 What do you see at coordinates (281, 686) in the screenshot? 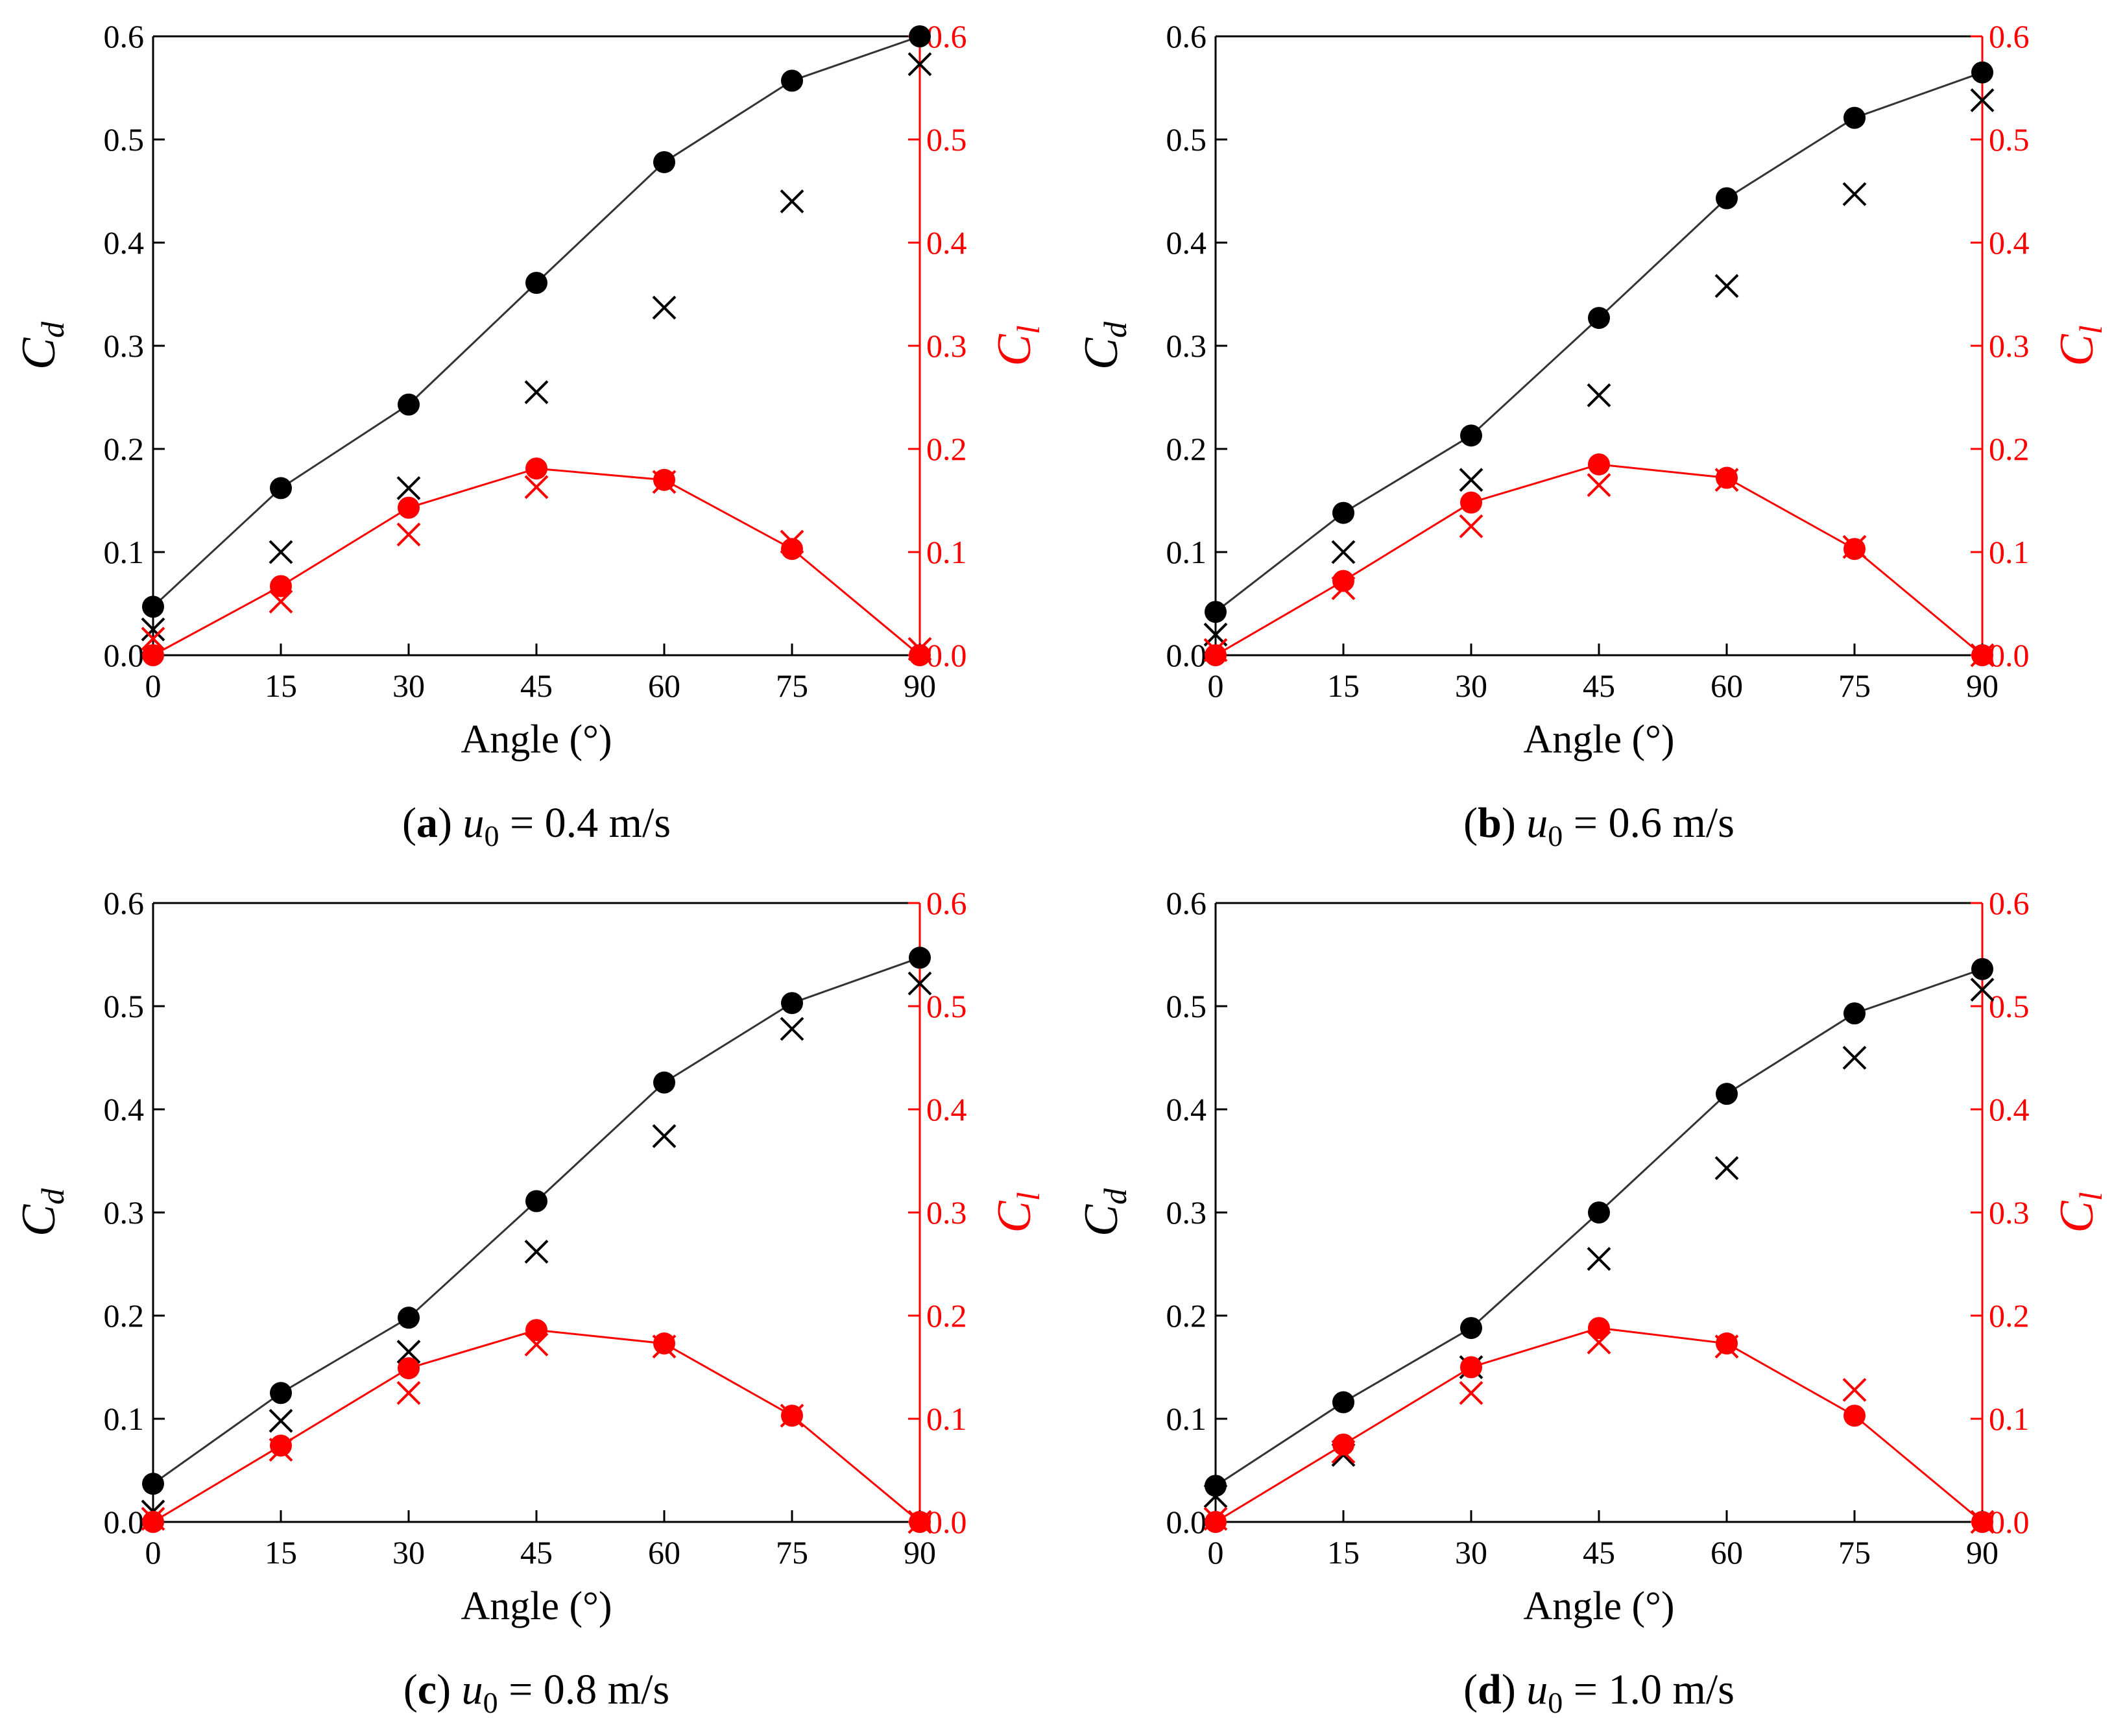
I see `x-tick-label: 15` at bounding box center [281, 686].